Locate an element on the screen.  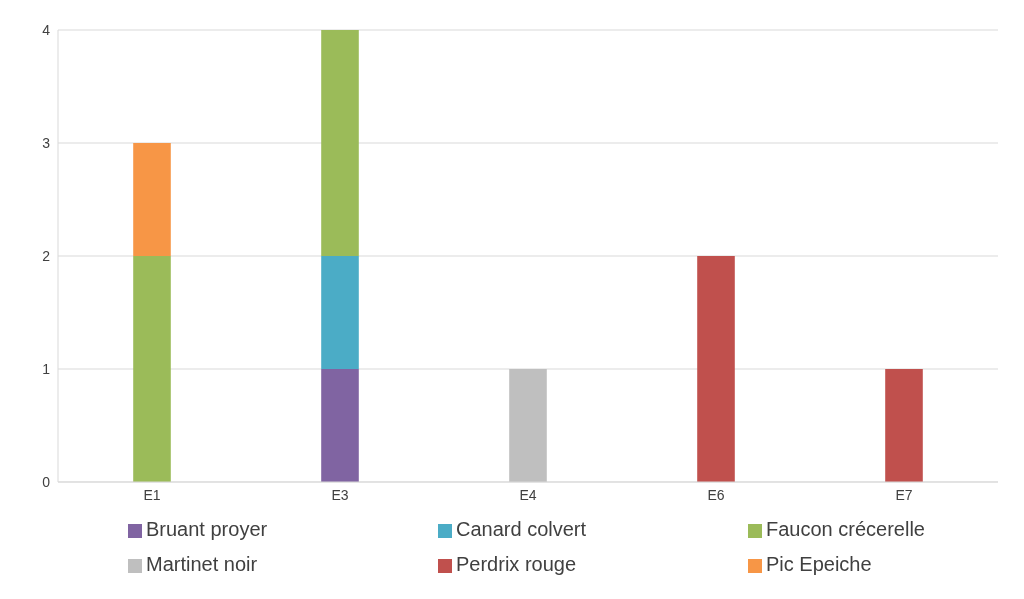
x-tick-label: E3 is located at coordinates (340, 494).